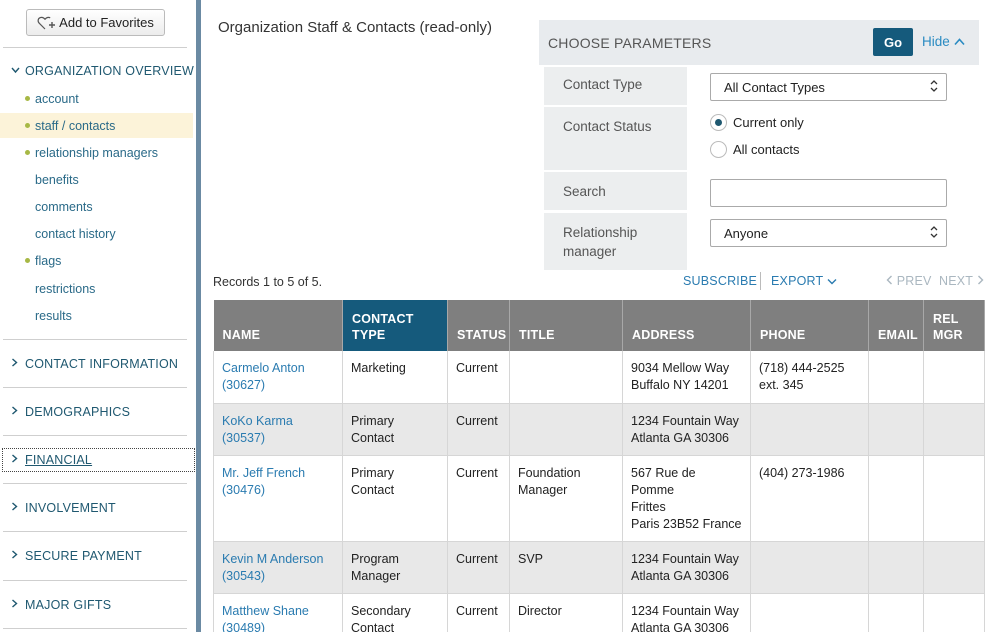 The height and width of the screenshot is (632, 986). Describe the element at coordinates (478, 325) in the screenshot. I see `column-header-status: STATUS` at that location.